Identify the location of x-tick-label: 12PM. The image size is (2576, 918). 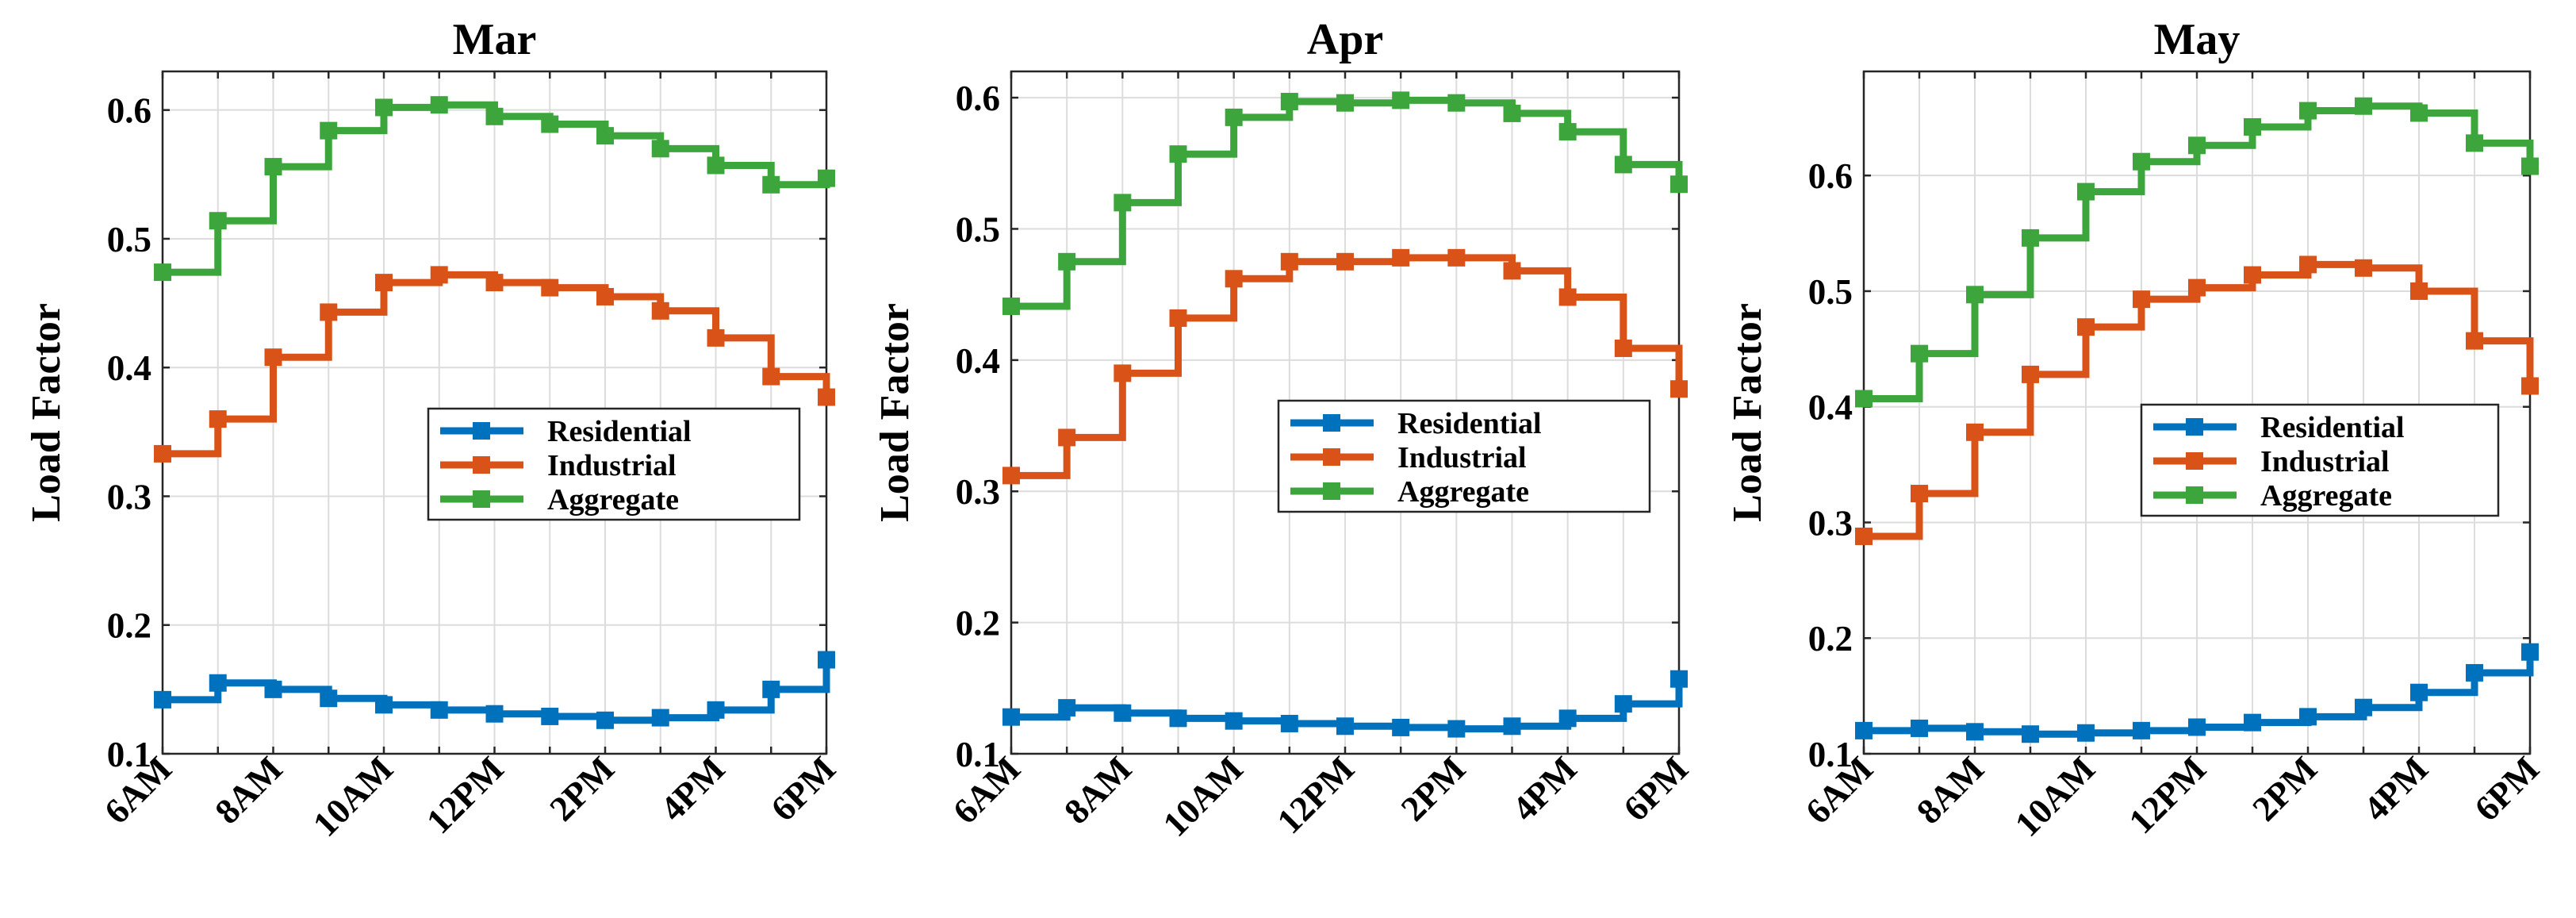
(2168, 795).